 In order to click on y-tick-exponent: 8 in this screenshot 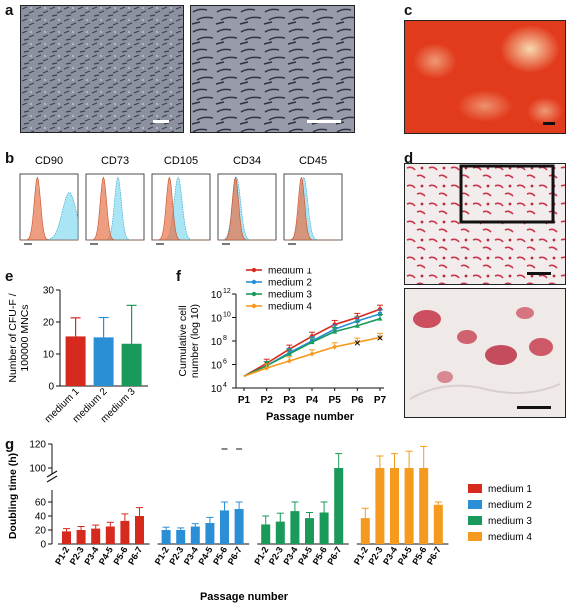, I will do `click(225, 338)`.